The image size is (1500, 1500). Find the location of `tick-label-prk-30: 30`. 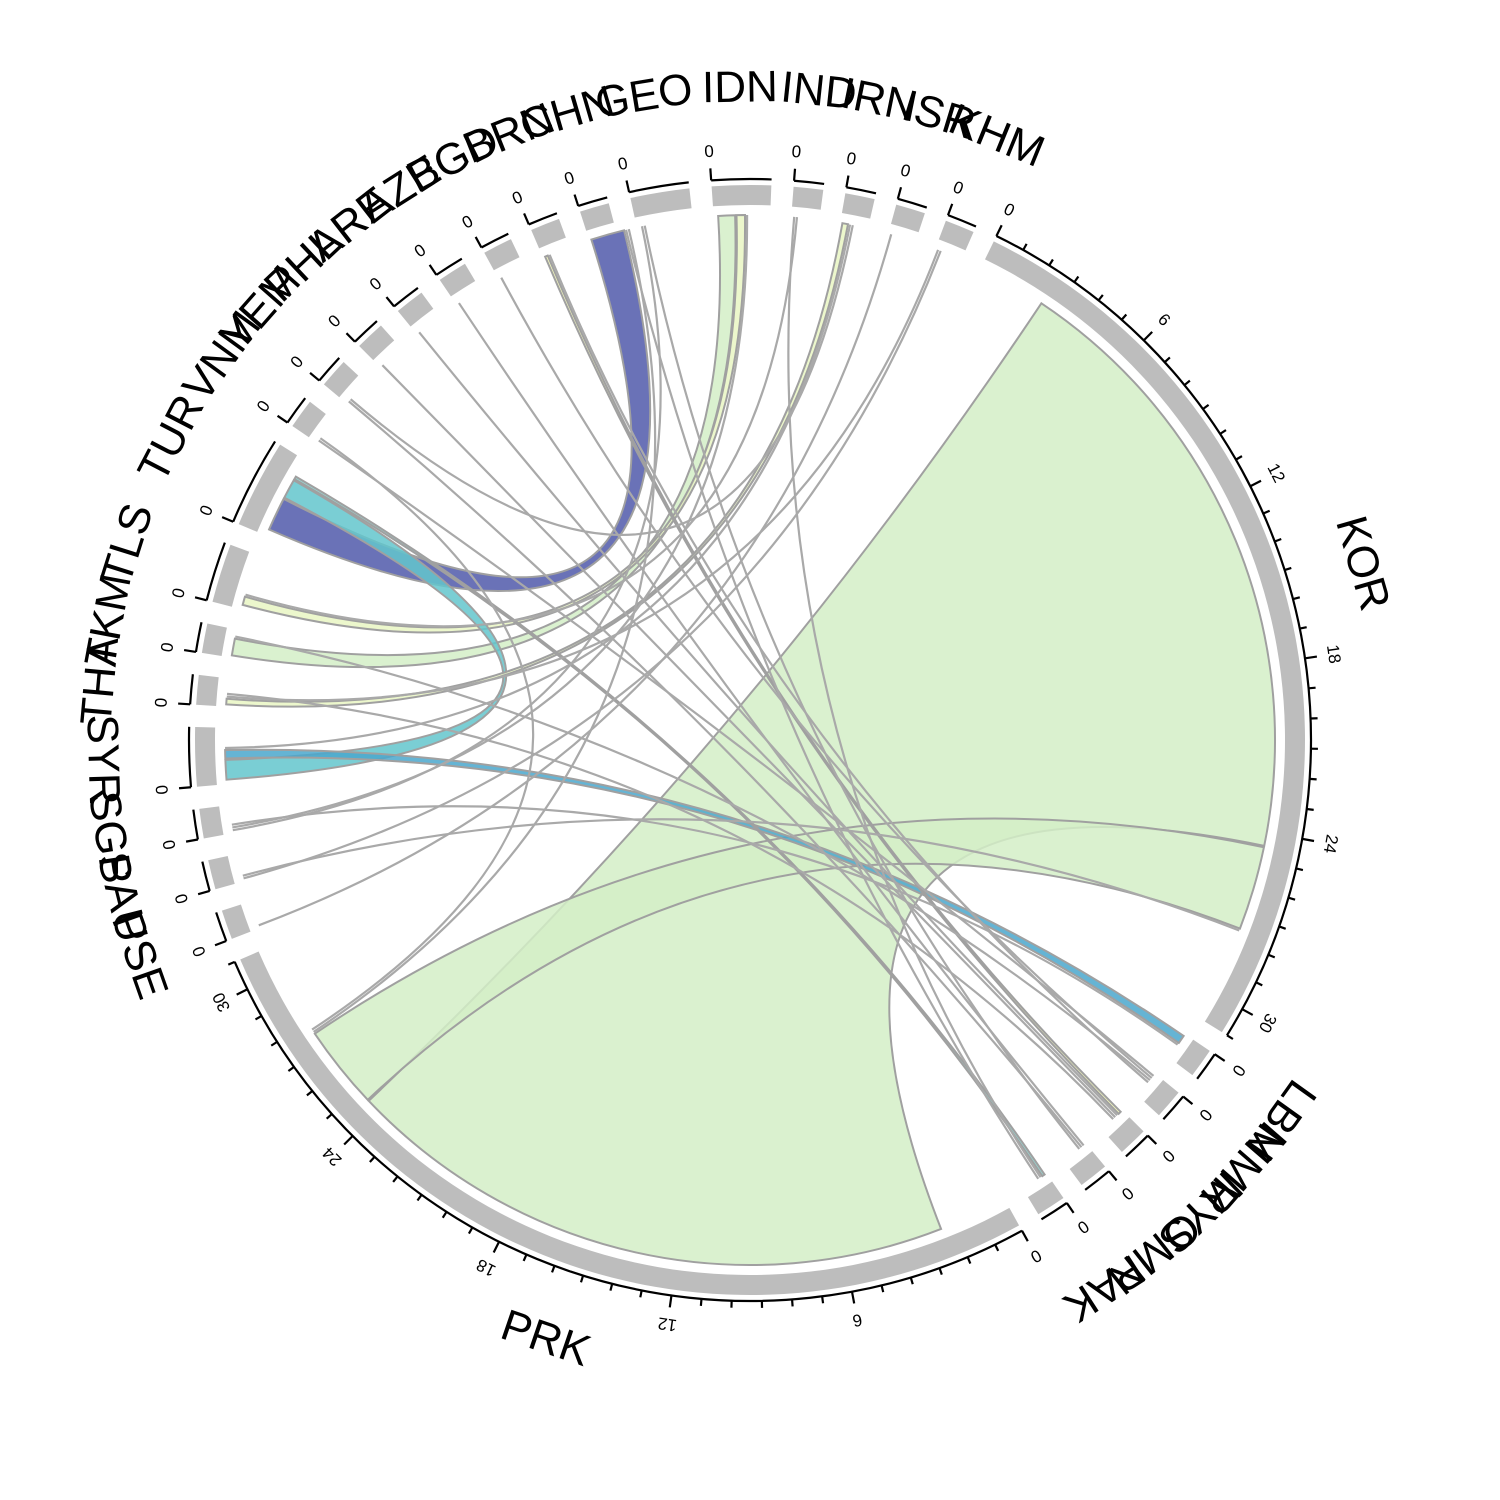

tick-label-prk-30: 30 is located at coordinates (221, 1001).